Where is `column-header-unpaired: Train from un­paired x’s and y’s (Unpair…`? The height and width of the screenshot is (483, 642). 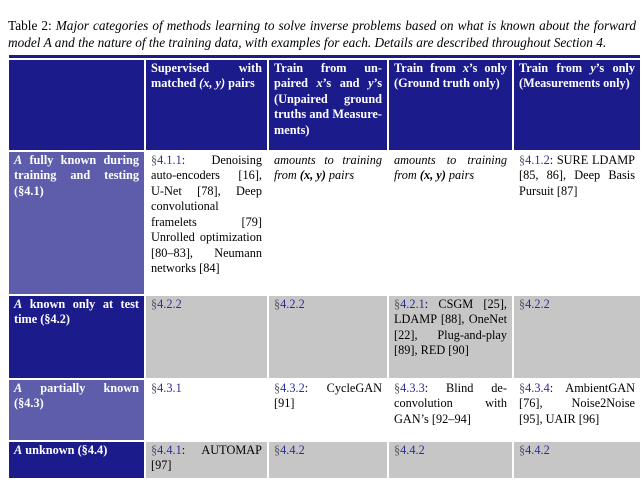
column-header-unpaired: Train from un­paired x’s and y’s (Unpair… is located at coordinates (328, 106).